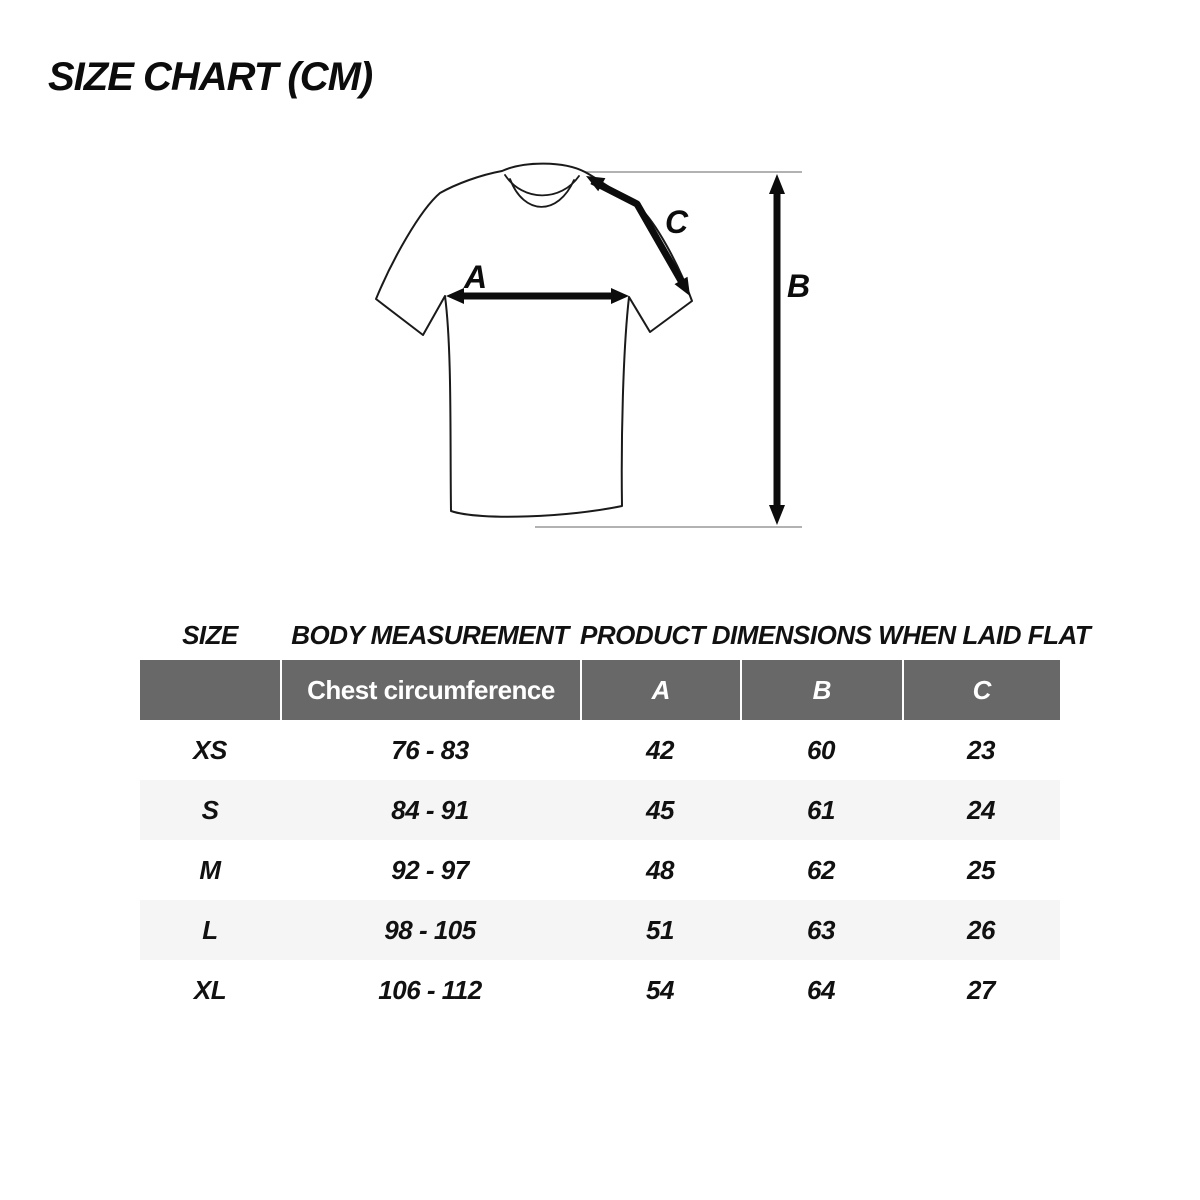 The image size is (1200, 1200). I want to click on chest-value: 106 - 112, so click(430, 989).